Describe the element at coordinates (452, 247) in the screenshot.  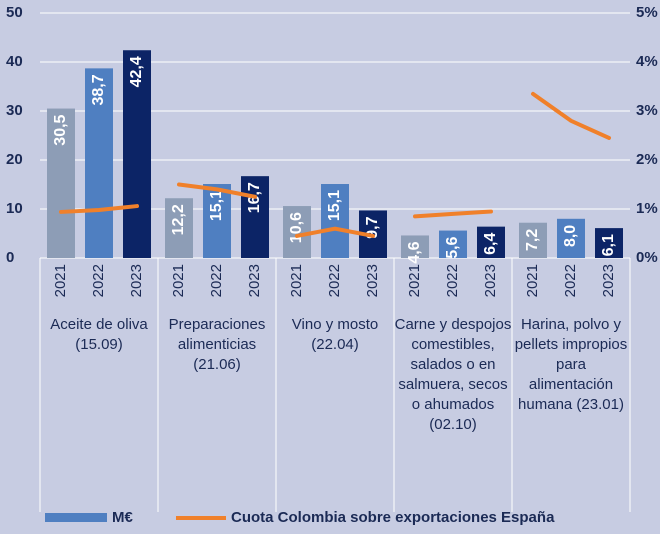
I see `value-label: 5,6` at that location.